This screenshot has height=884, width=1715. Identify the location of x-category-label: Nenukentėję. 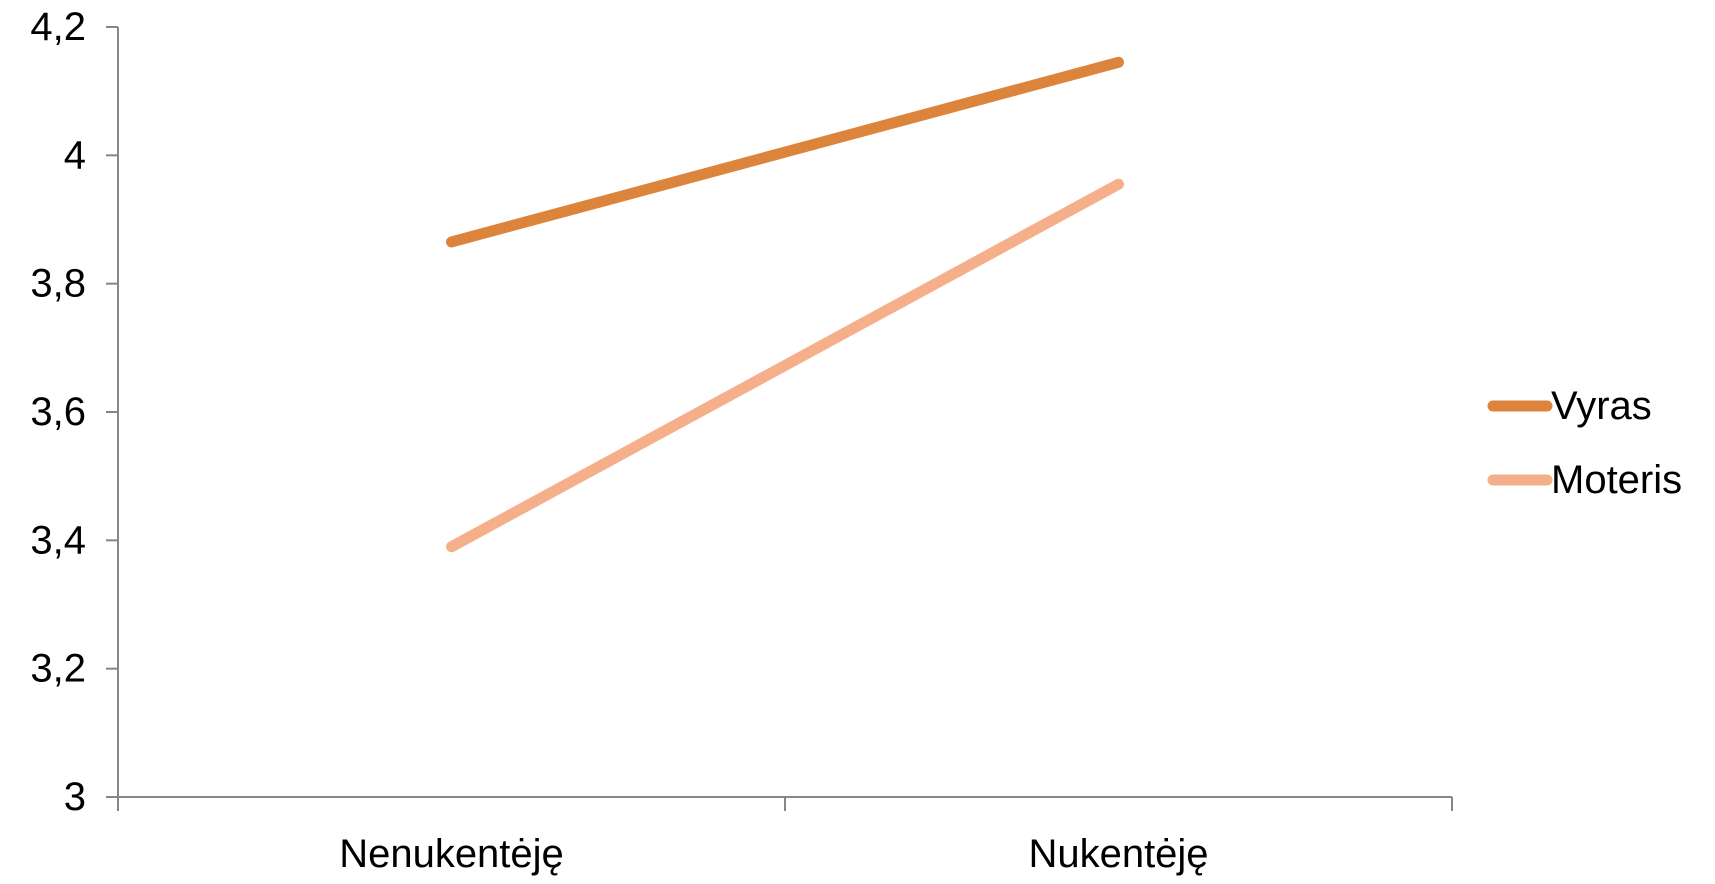
(451, 854).